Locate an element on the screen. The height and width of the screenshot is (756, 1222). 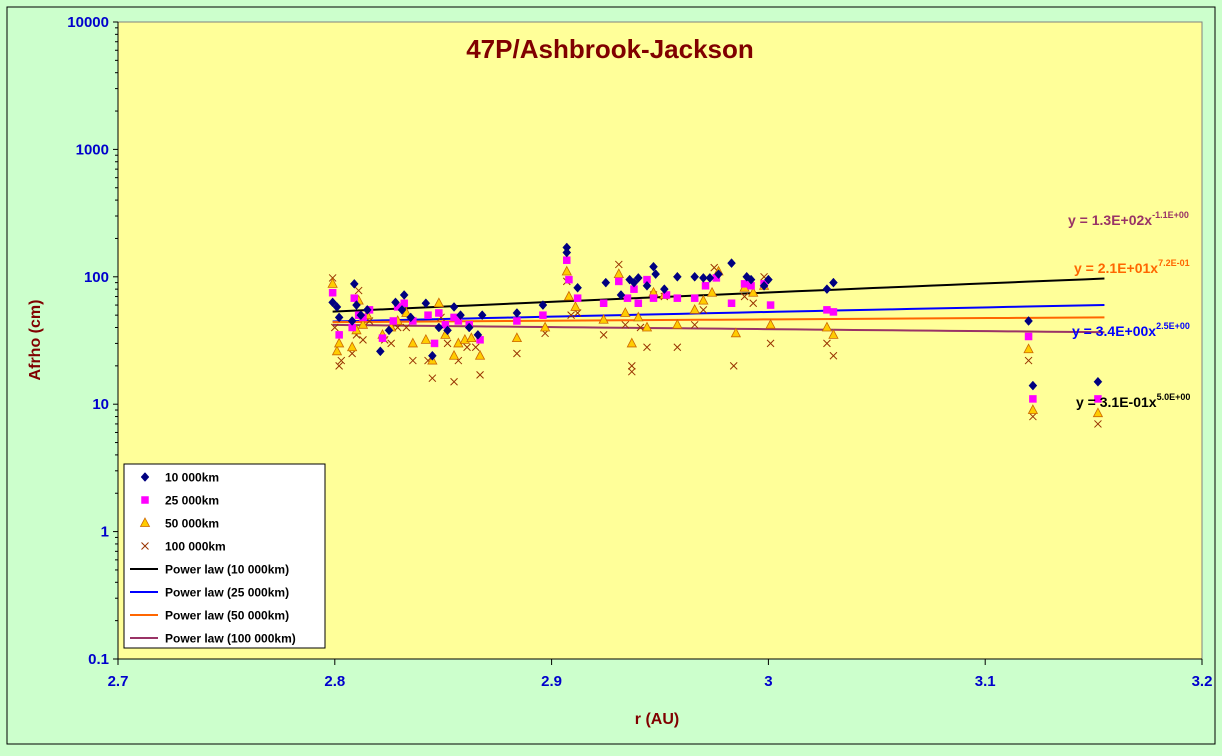
fit-equation-3: y = 1.3E+02x-1.1E+00 is located at coordinates (1128, 219).